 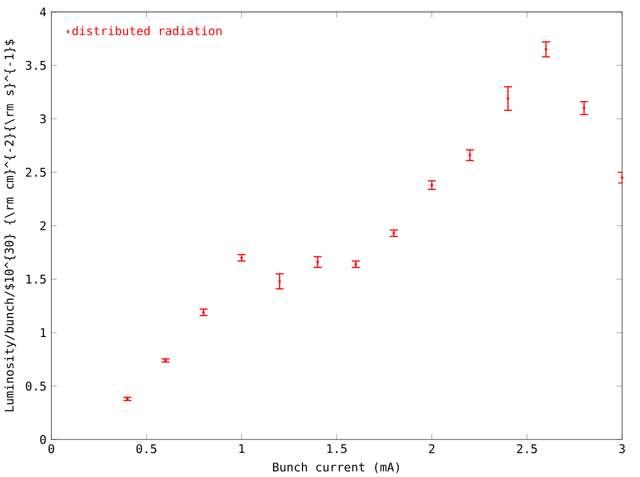 I want to click on y-tick-label: 0.5, so click(x=36, y=385).